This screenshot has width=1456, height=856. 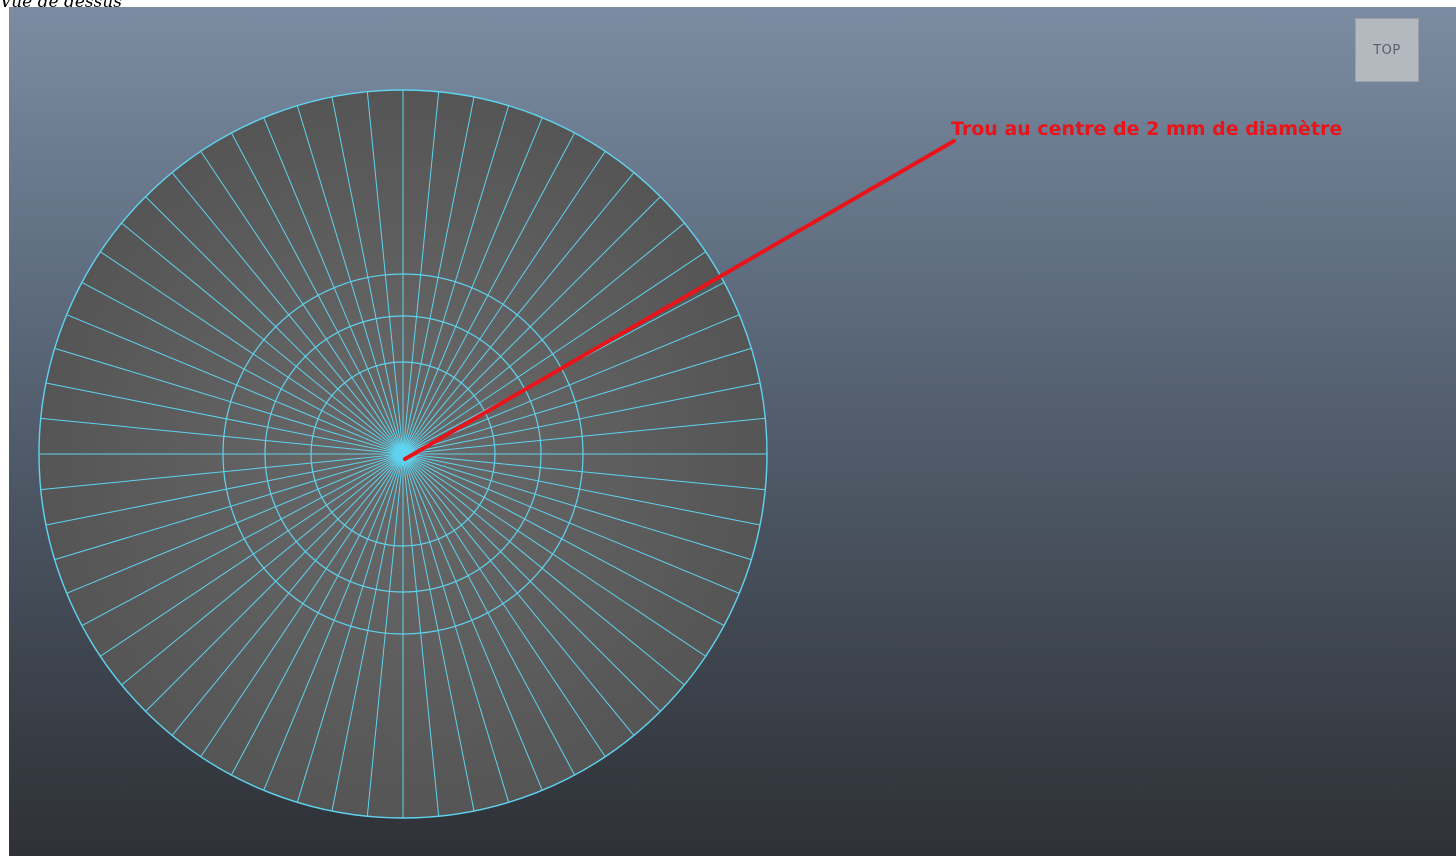 I want to click on page-caption: Vue de dessus, so click(x=61, y=6).